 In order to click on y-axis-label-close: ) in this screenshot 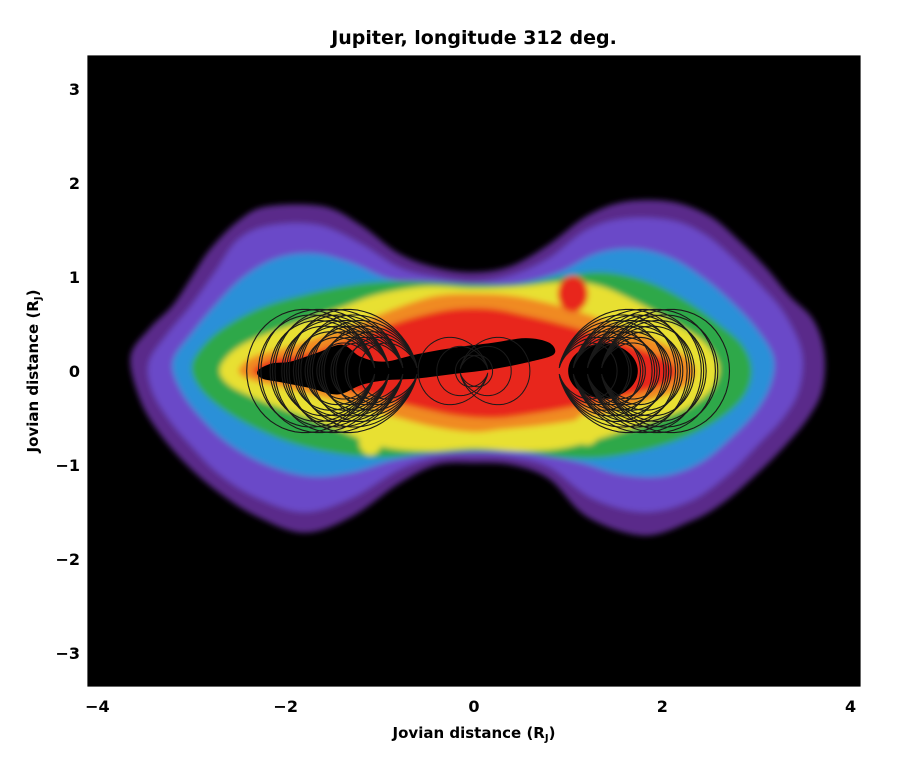, I will do `click(33, 293)`.